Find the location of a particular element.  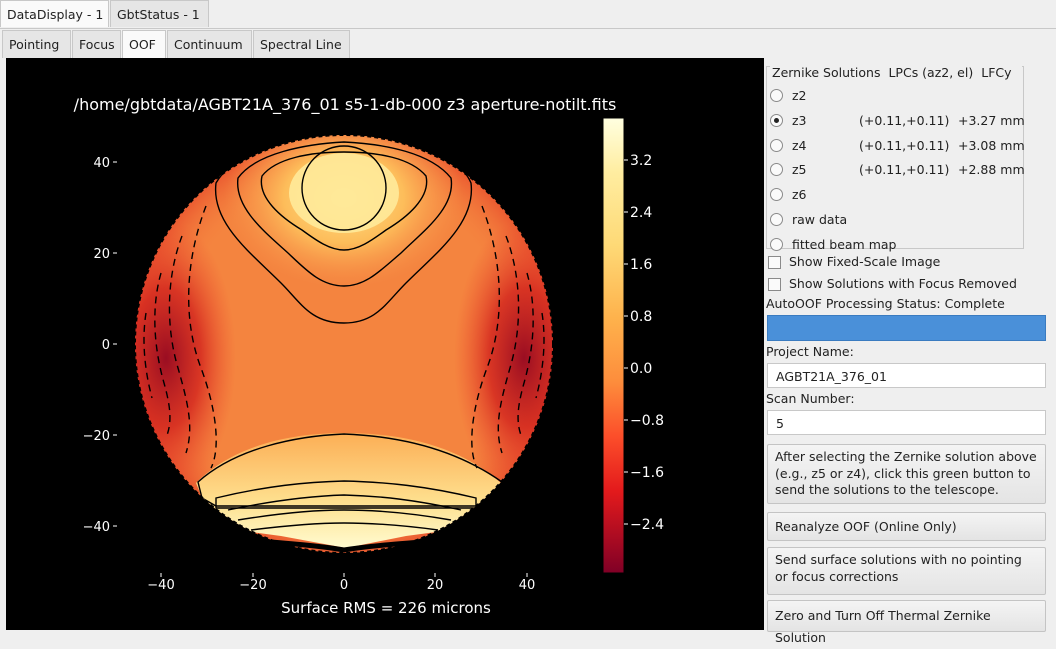

y-tick-label: 0 is located at coordinates (106, 345).